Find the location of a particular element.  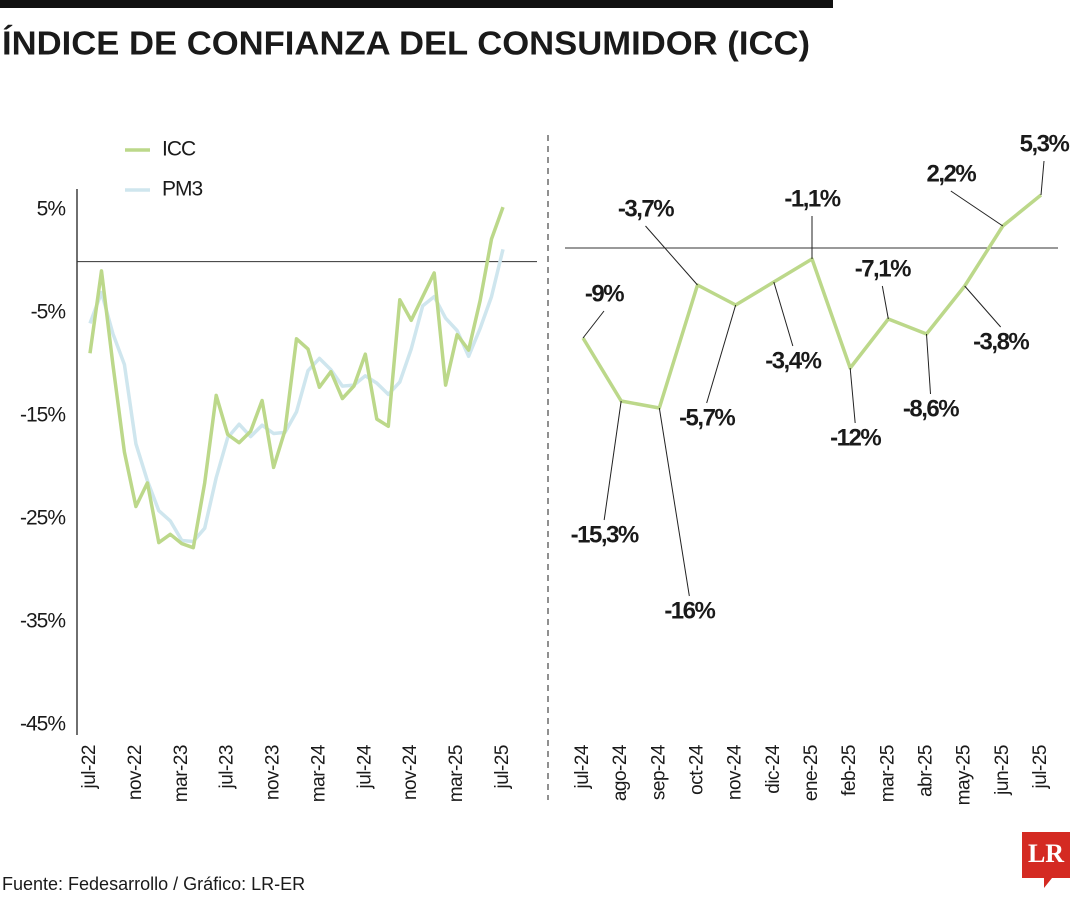

y-tick-label: -25% is located at coordinates (42, 517).